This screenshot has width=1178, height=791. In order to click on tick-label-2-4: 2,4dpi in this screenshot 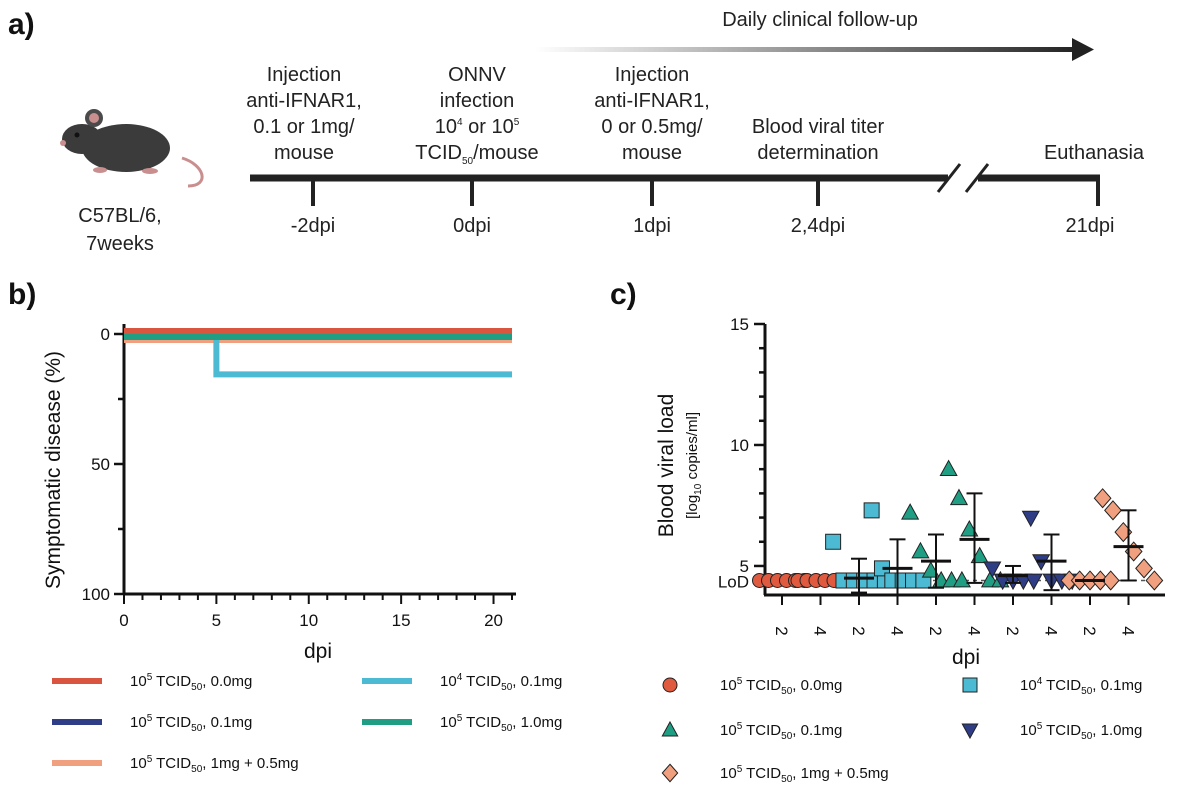, I will do `click(818, 226)`.